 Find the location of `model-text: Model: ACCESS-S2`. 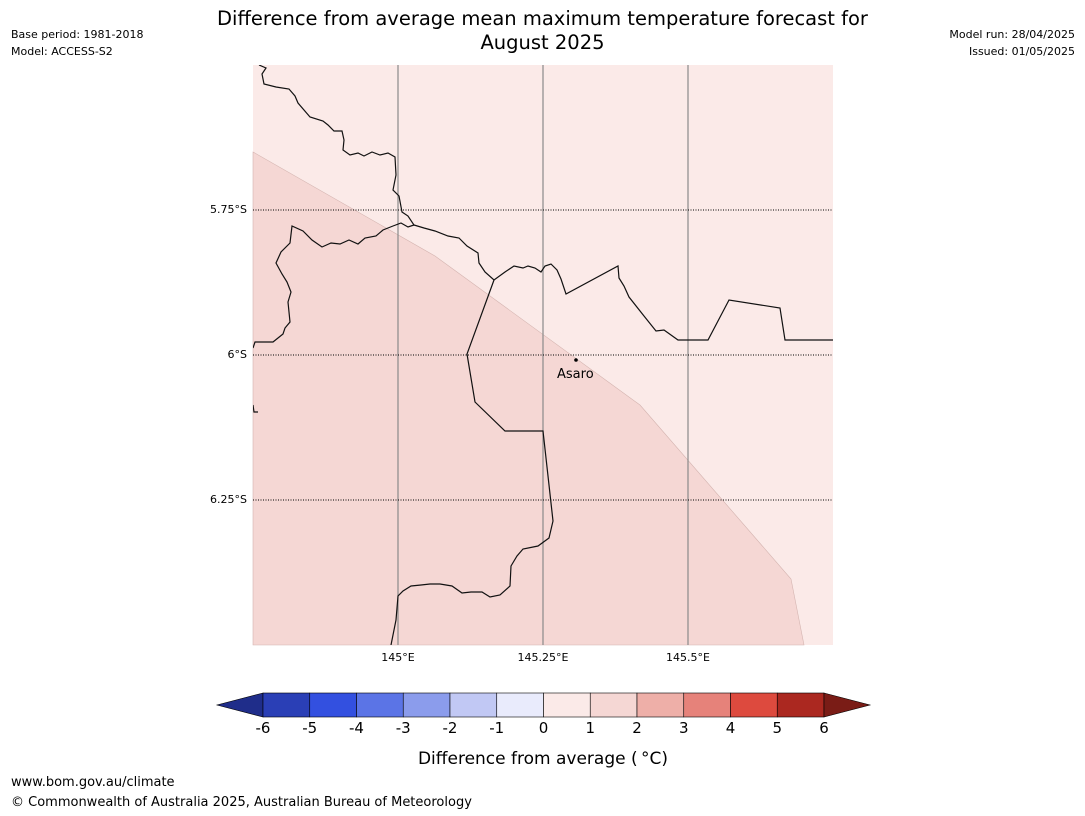

model-text: Model: ACCESS-S2 is located at coordinates (62, 51).